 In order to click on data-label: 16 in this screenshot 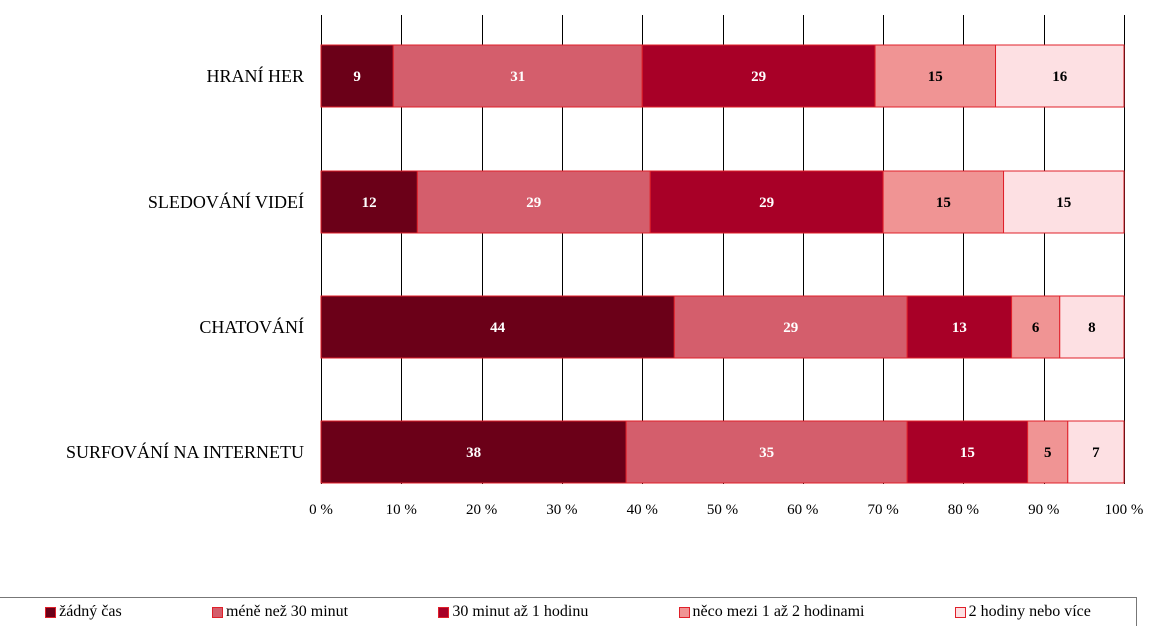, I will do `click(1060, 77)`.